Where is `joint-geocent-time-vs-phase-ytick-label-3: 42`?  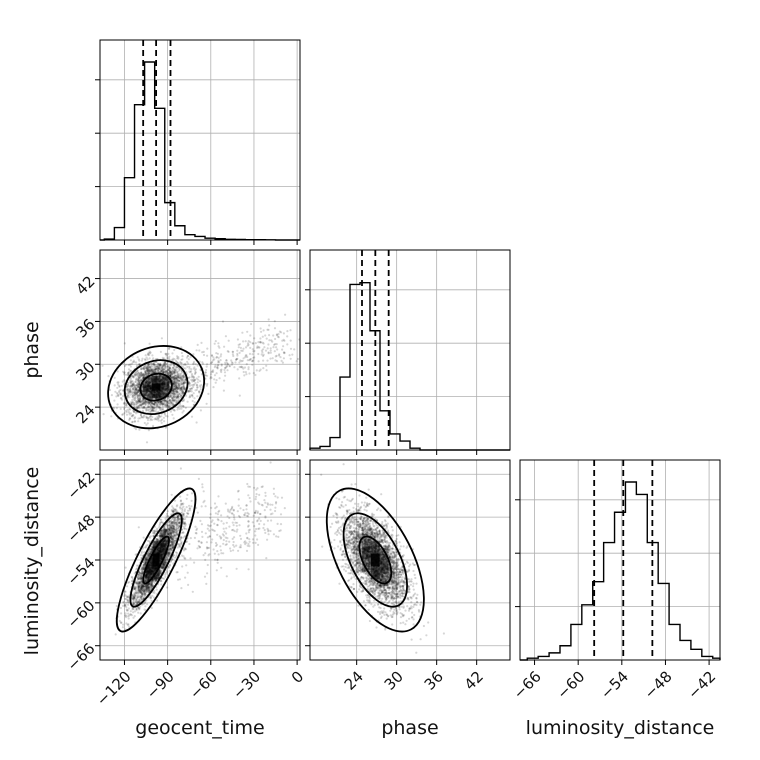
joint-geocent-time-vs-phase-ytick-label-3: 42 is located at coordinates (85, 285).